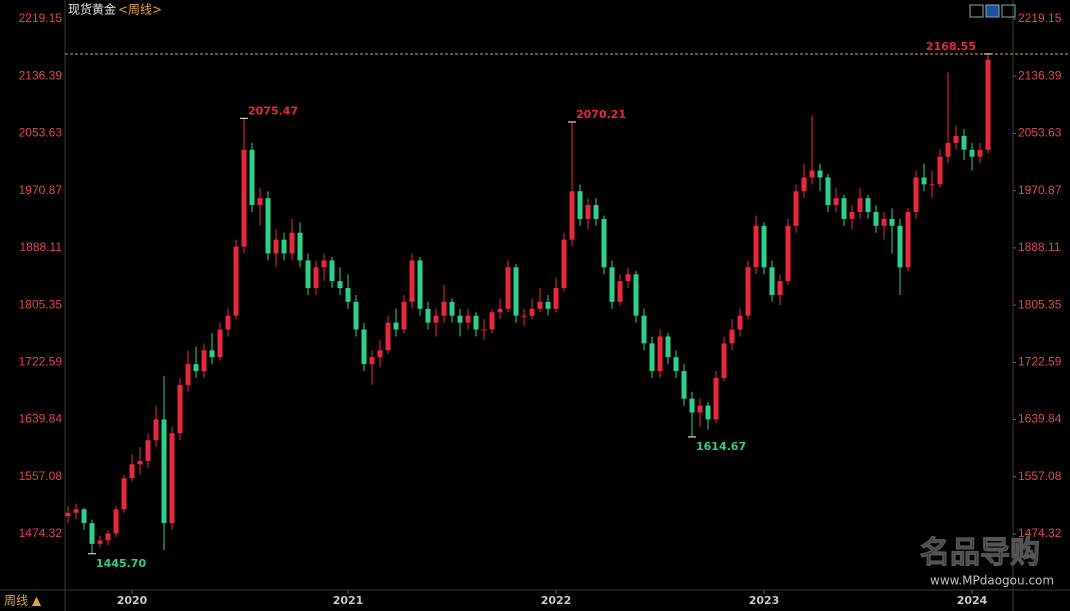 This screenshot has width=1070, height=611. I want to click on y-tick-label: 2219.15, so click(1040, 18).